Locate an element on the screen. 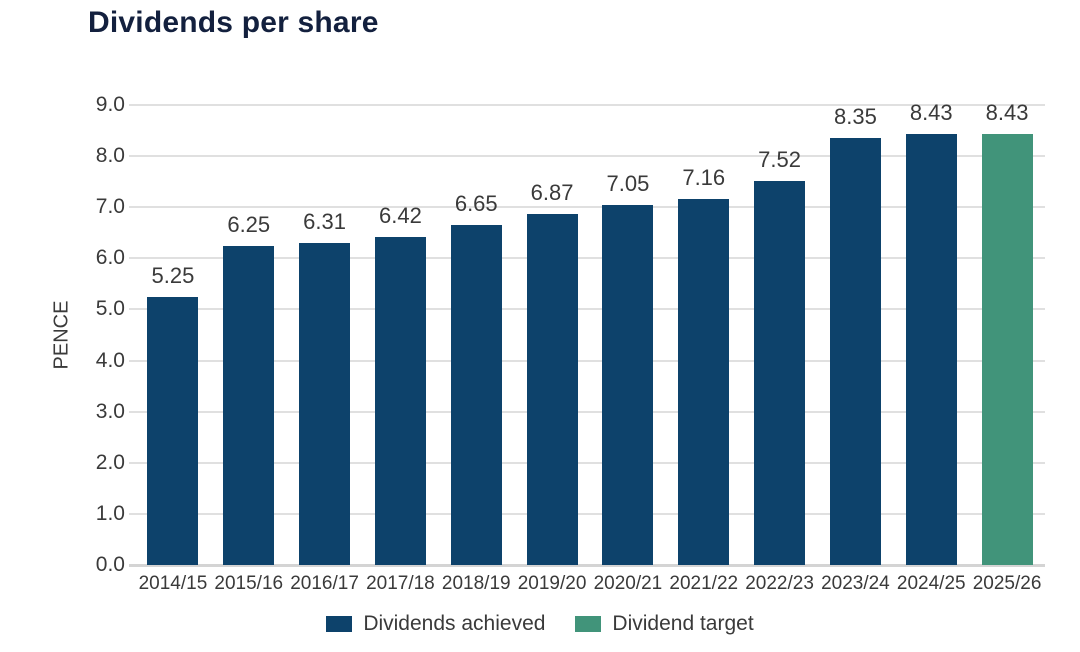  legend: Dividends achieved Dividend target is located at coordinates (540, 624).